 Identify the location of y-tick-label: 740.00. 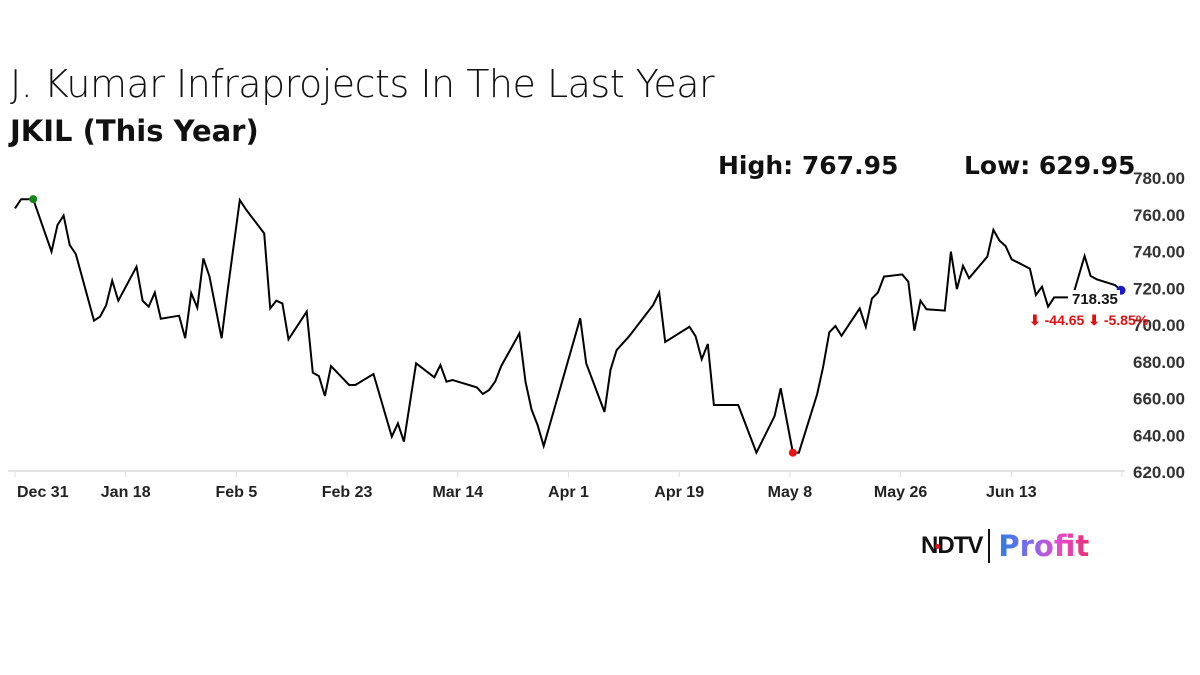
(1159, 252).